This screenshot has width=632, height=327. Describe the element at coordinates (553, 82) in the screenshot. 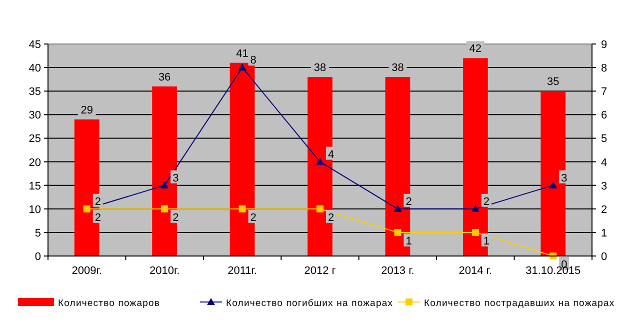

I see `data-label: 35` at that location.